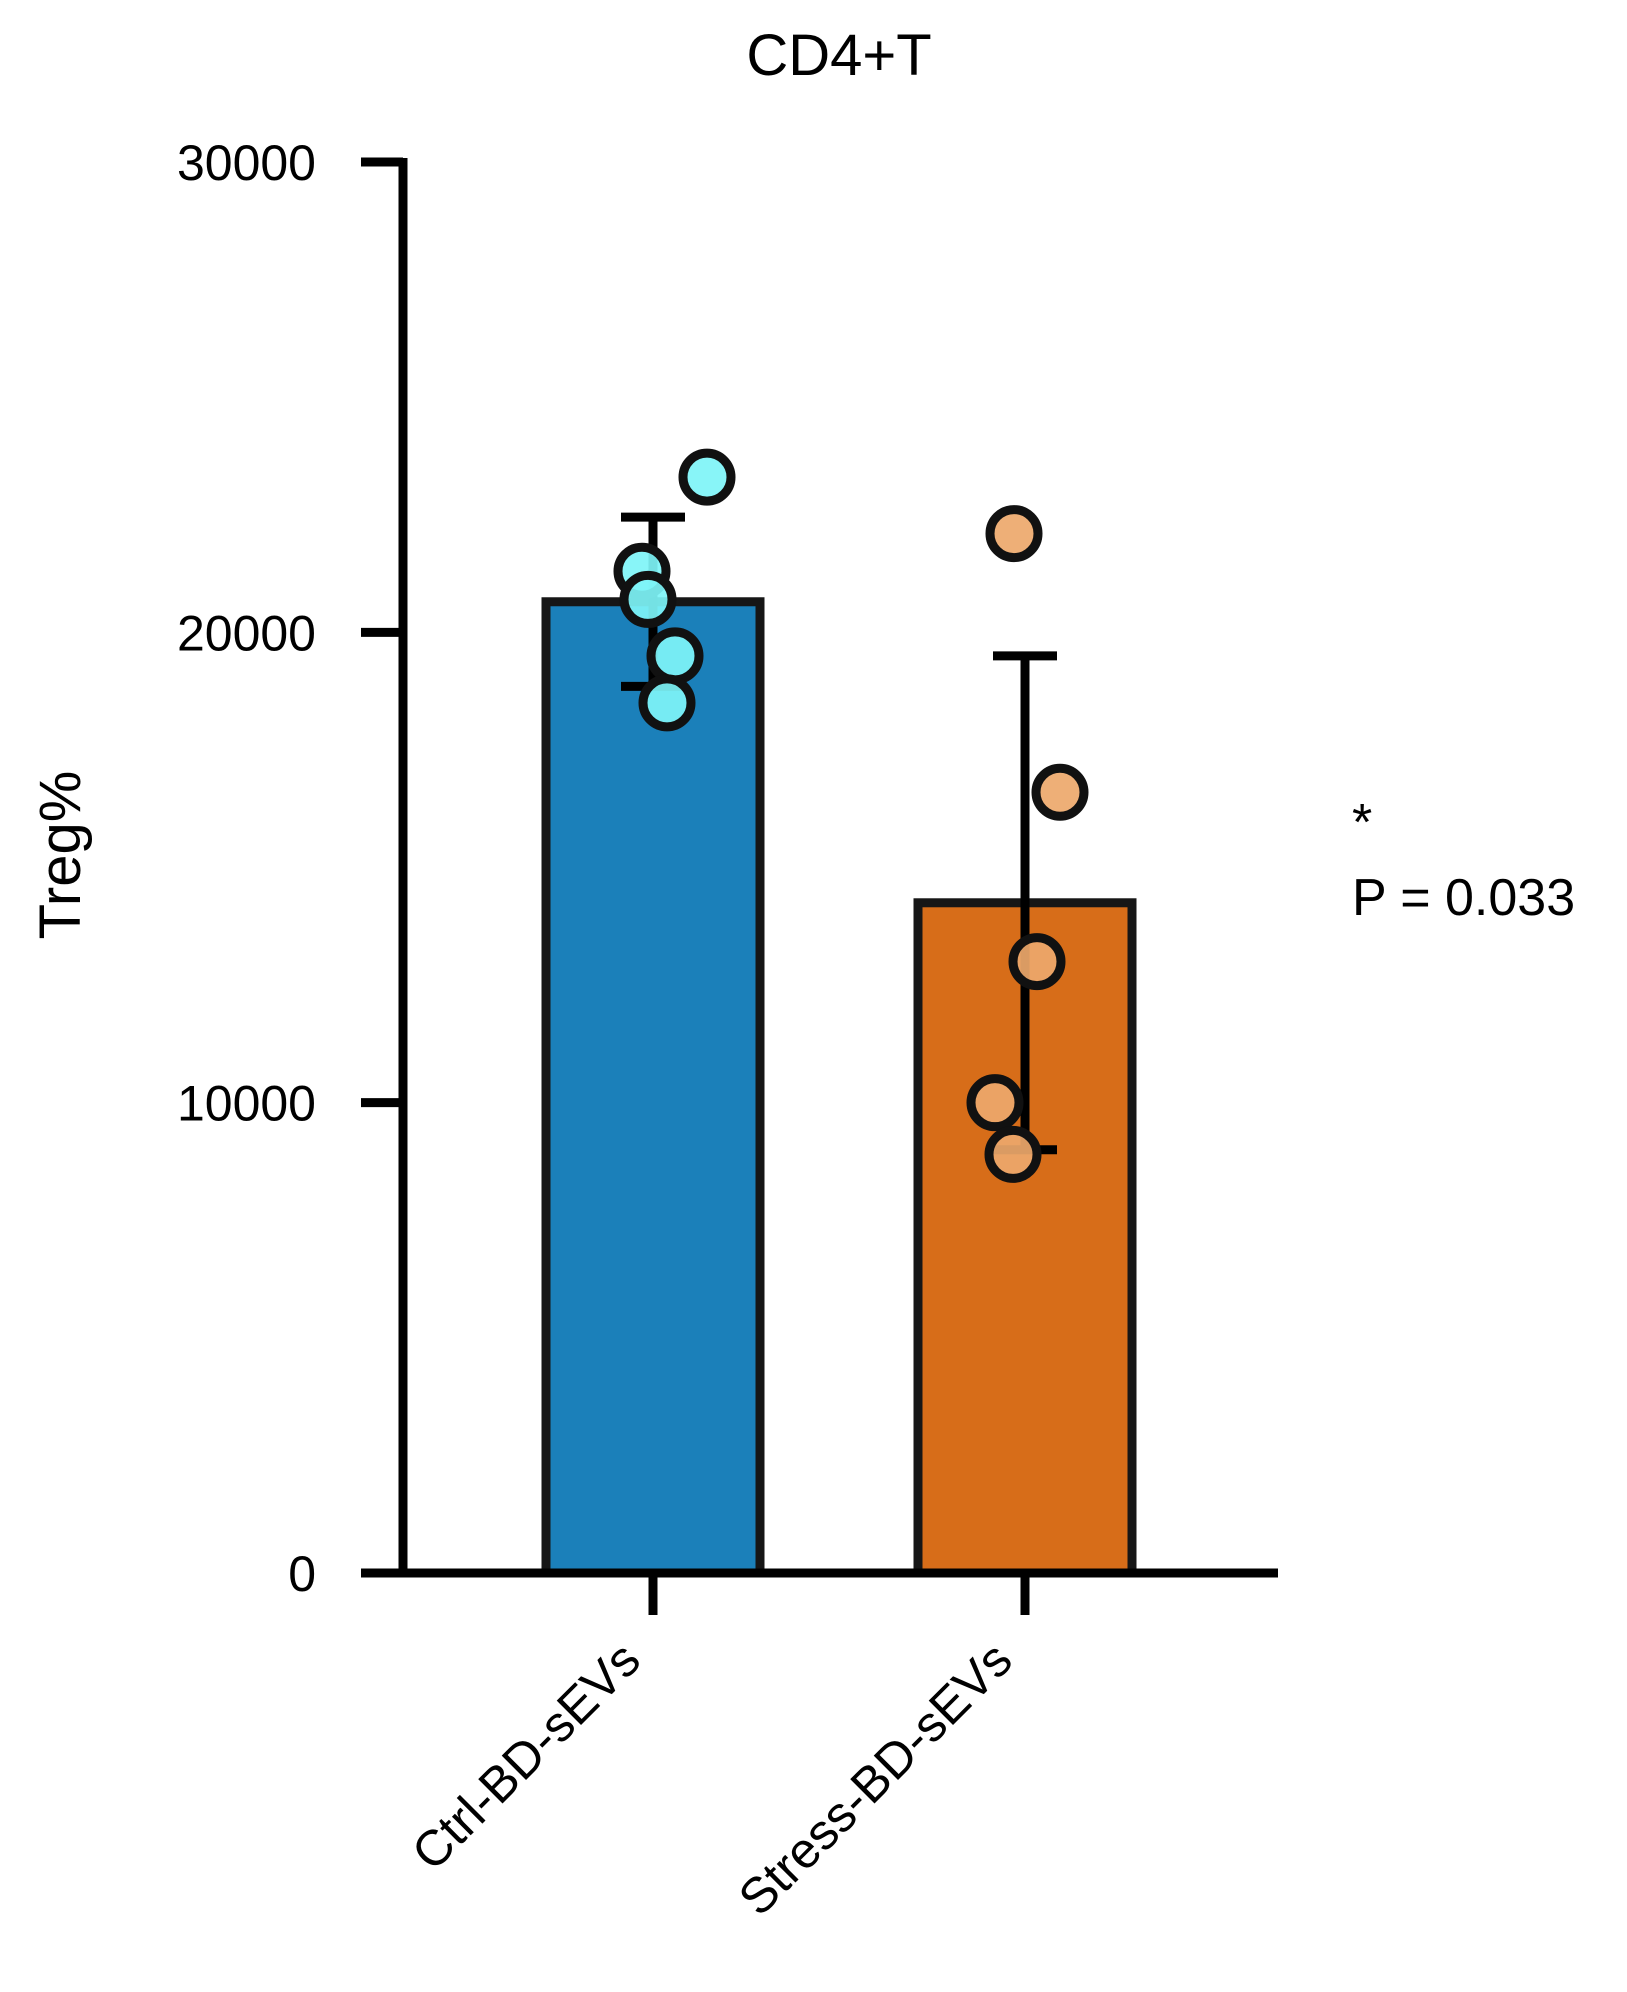 The width and height of the screenshot is (1627, 1992). I want to click on y-tick-label: 20000, so click(246, 633).